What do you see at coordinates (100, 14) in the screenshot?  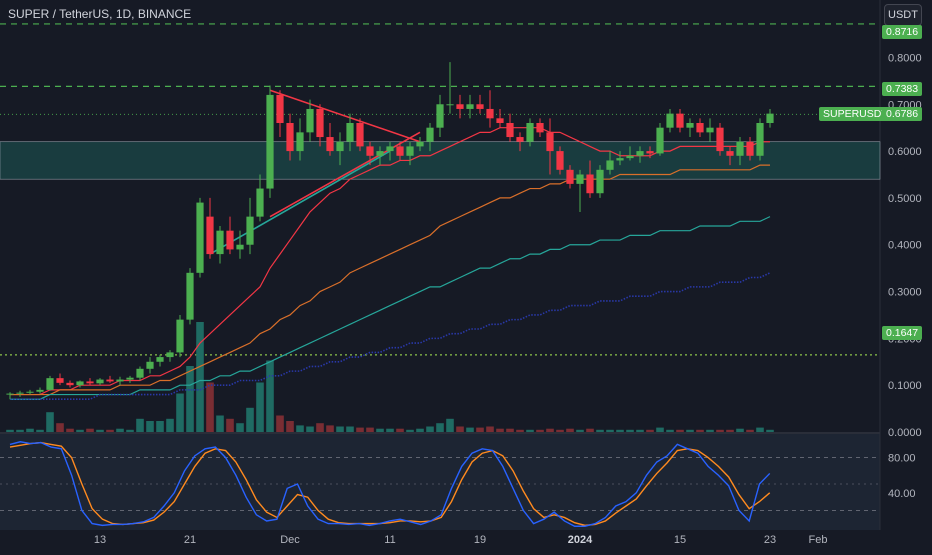 I see `symbol-title: SUPER / TetherUS, 1D, BINANCE` at bounding box center [100, 14].